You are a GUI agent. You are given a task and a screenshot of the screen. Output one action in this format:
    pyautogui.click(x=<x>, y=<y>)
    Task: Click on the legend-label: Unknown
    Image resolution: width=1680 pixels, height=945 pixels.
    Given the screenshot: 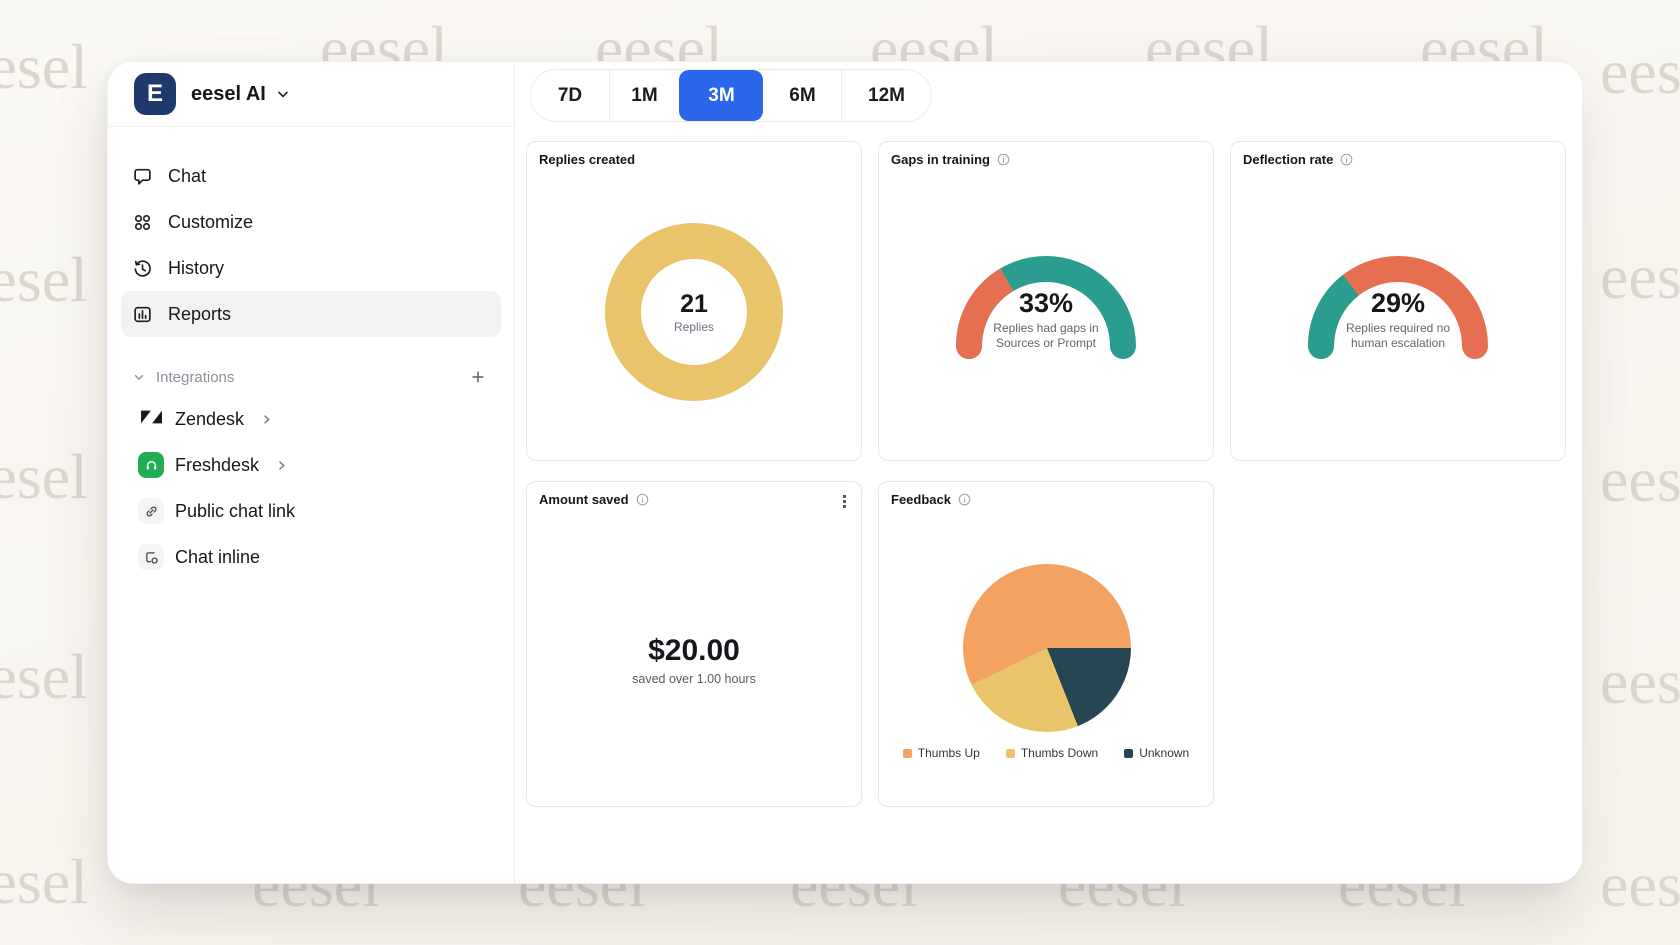 What is the action you would take?
    pyautogui.click(x=1164, y=753)
    